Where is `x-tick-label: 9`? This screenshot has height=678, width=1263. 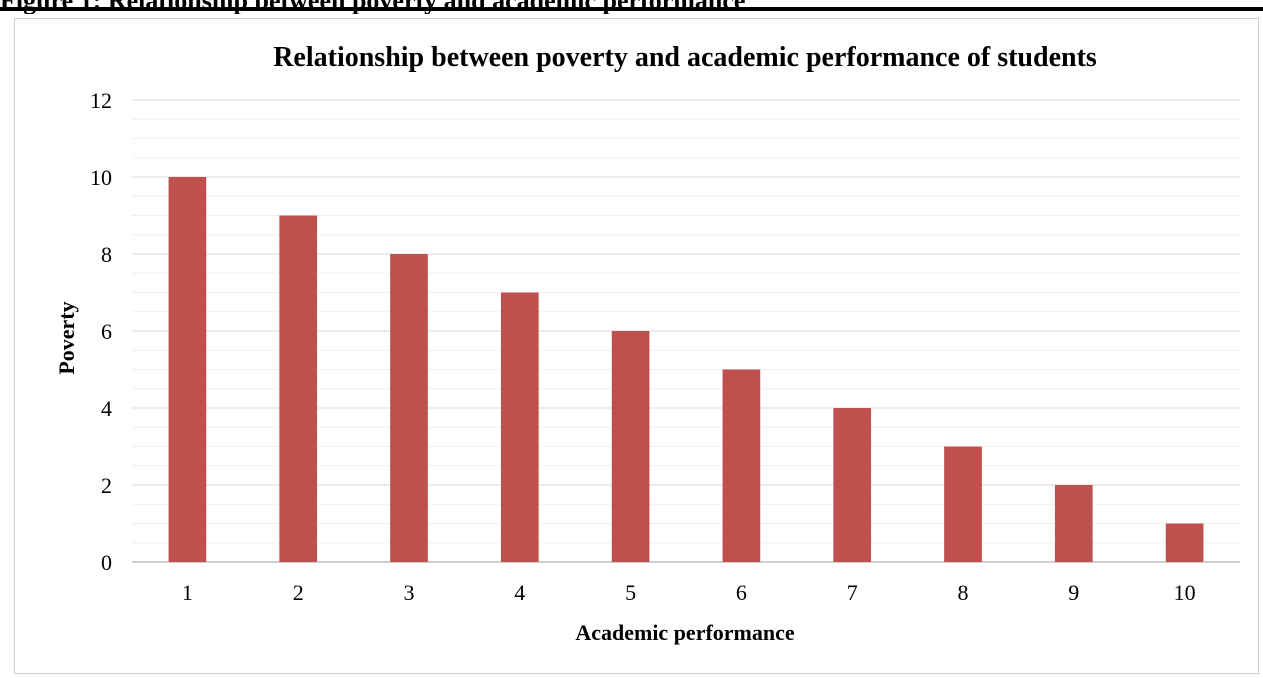
x-tick-label: 9 is located at coordinates (1073, 592).